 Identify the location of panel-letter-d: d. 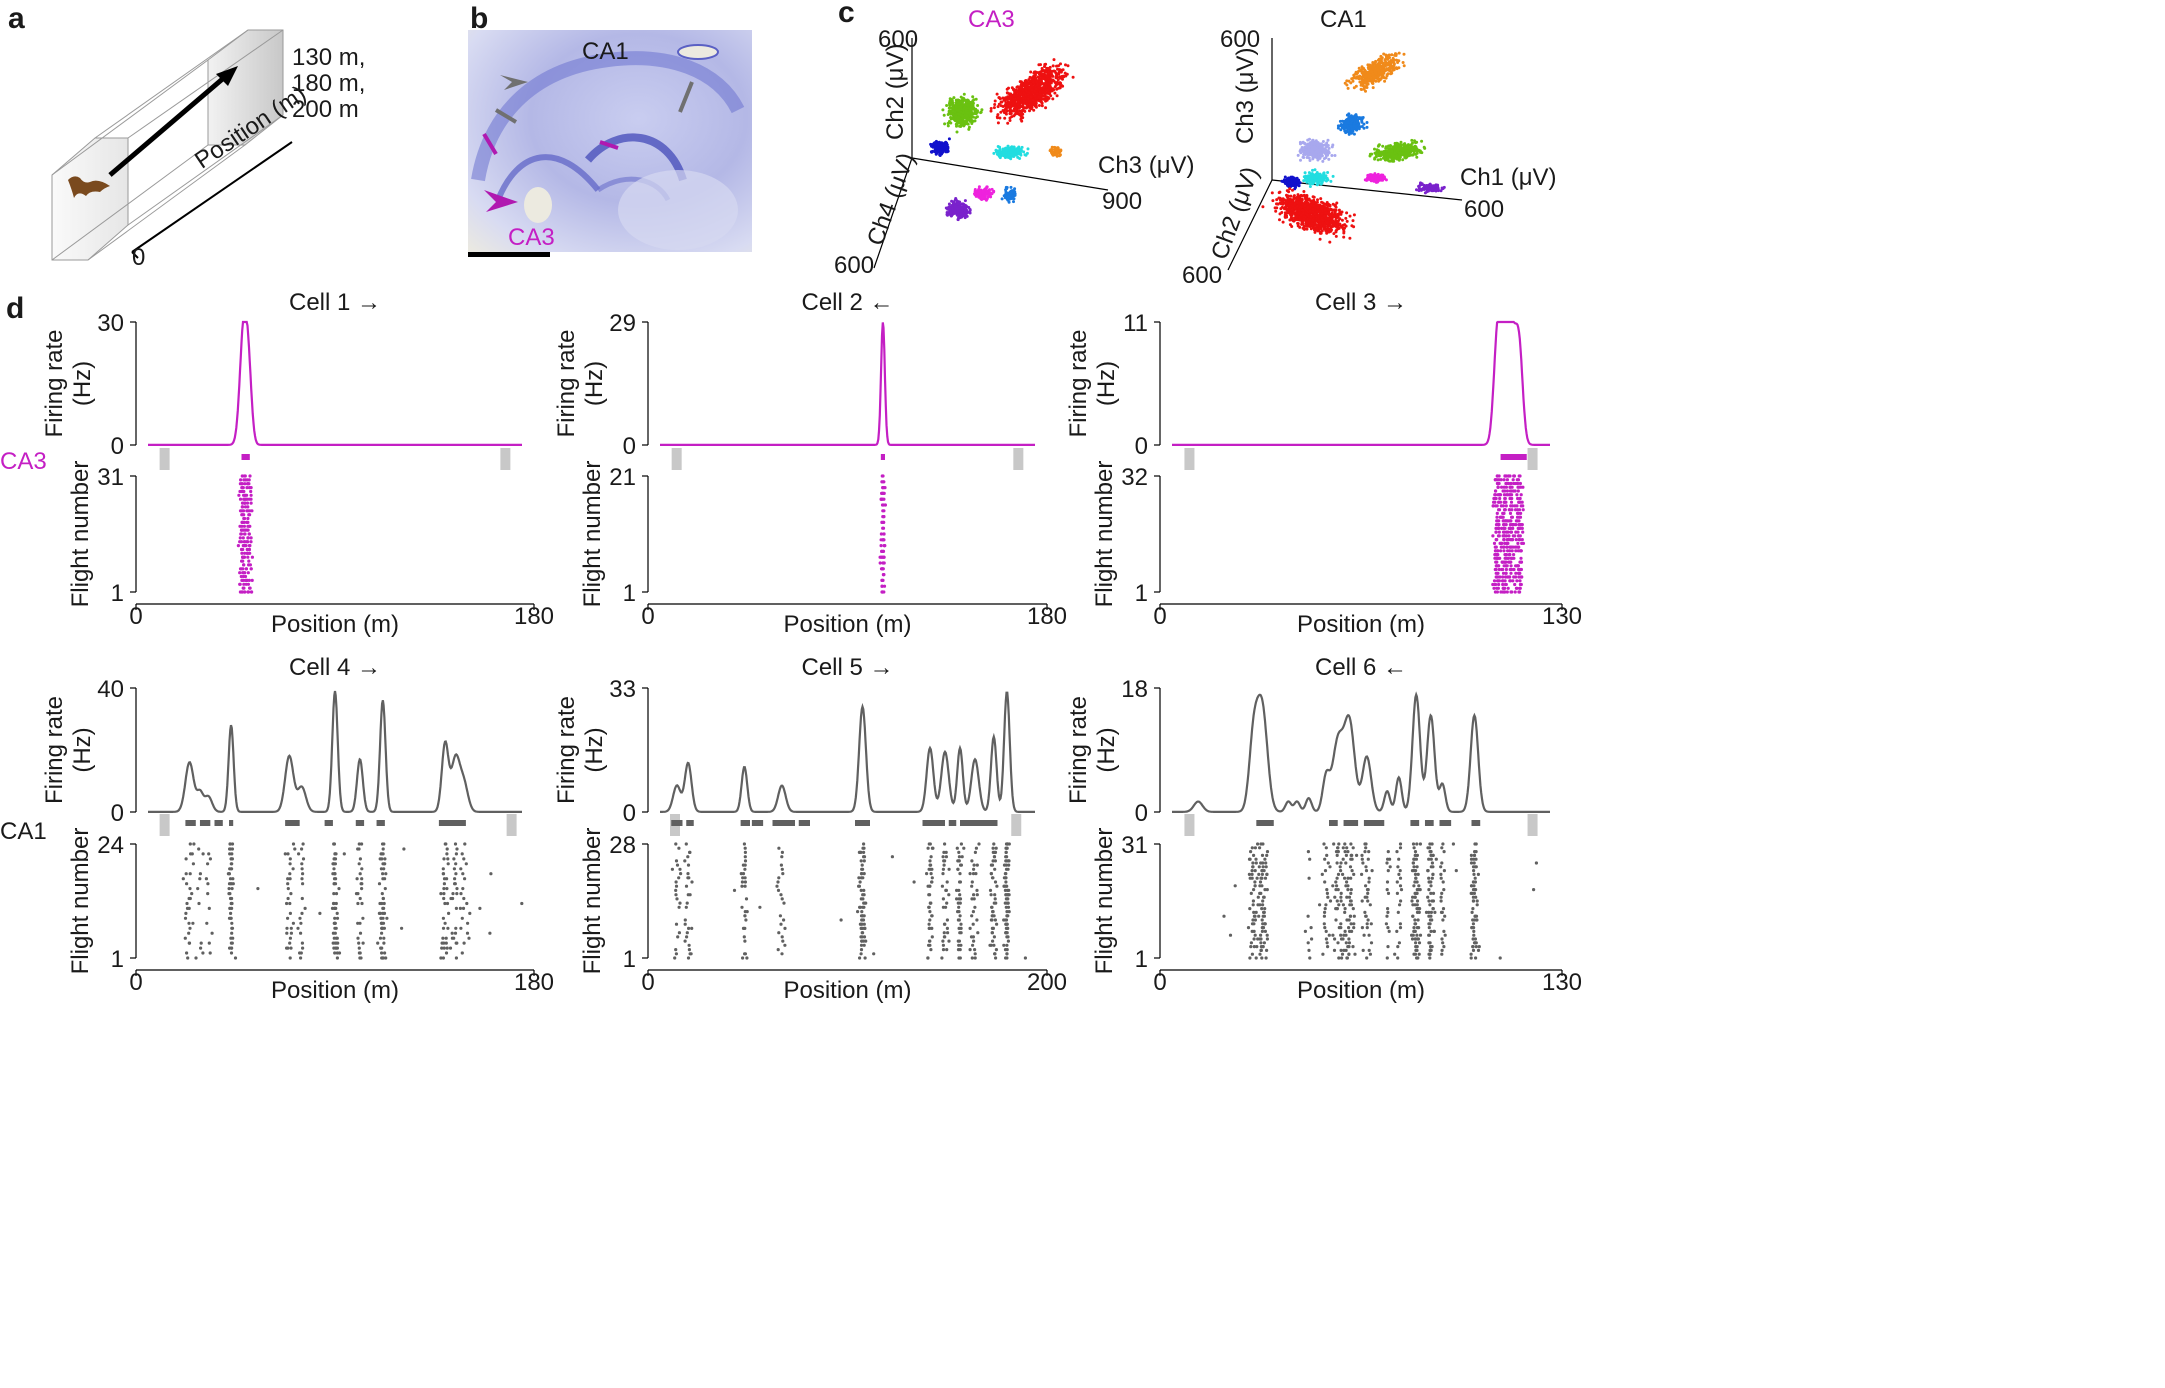
(15, 308).